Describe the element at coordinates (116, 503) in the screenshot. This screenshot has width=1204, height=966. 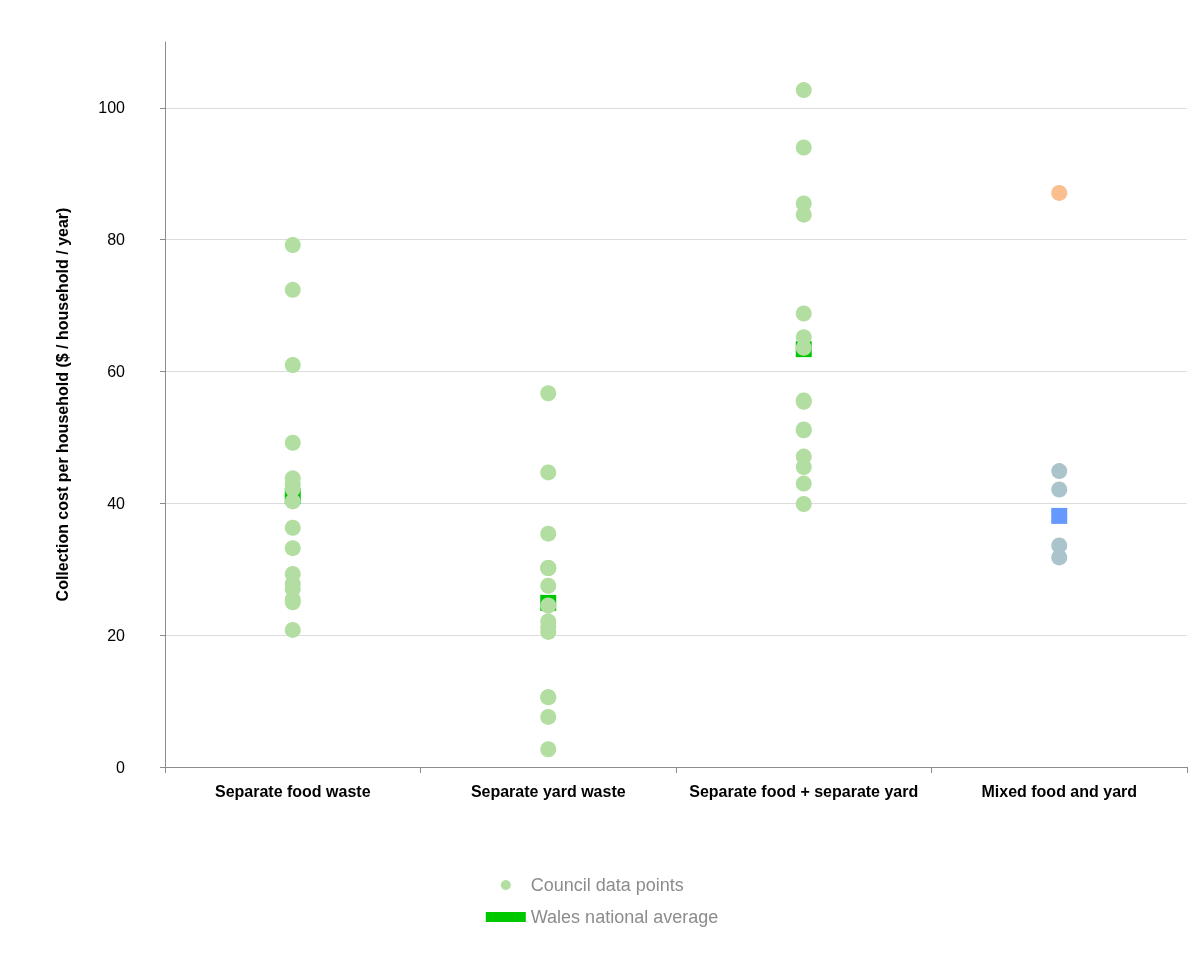
I see `y-tick-label: 40` at that location.